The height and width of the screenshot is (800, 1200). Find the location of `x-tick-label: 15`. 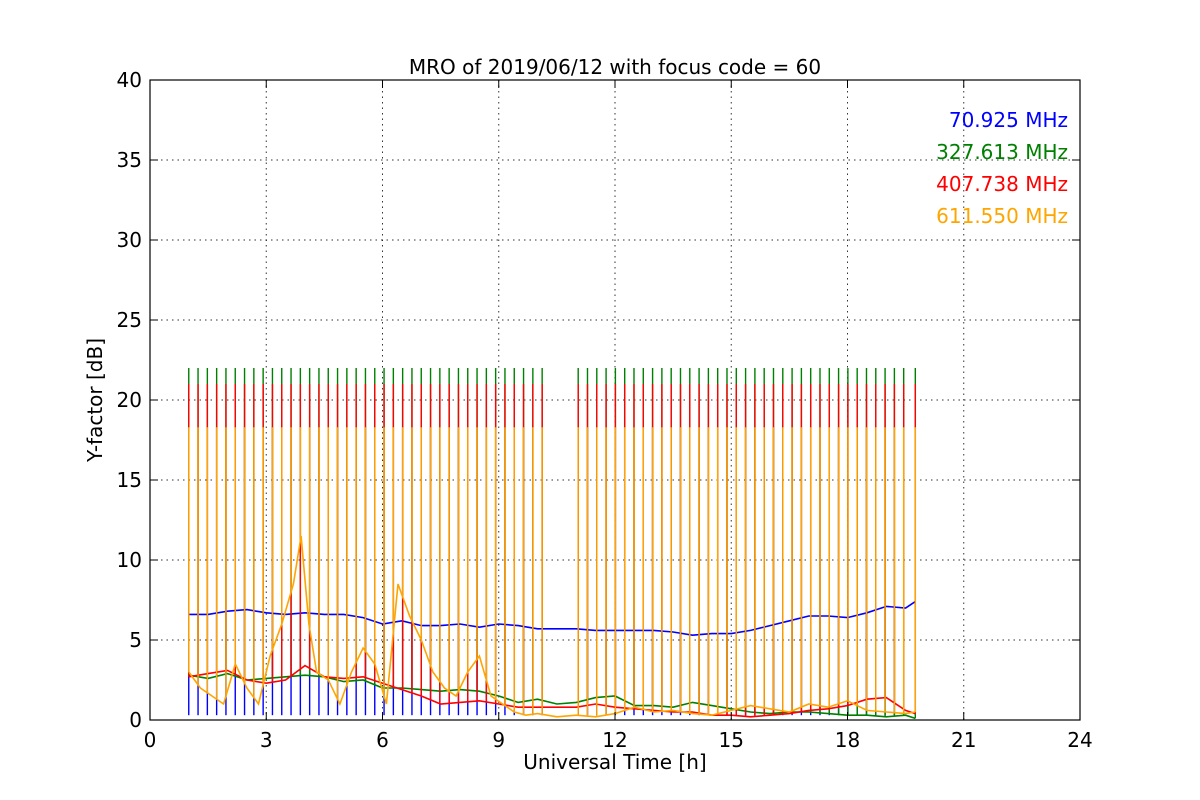

x-tick-label: 15 is located at coordinates (731, 740).